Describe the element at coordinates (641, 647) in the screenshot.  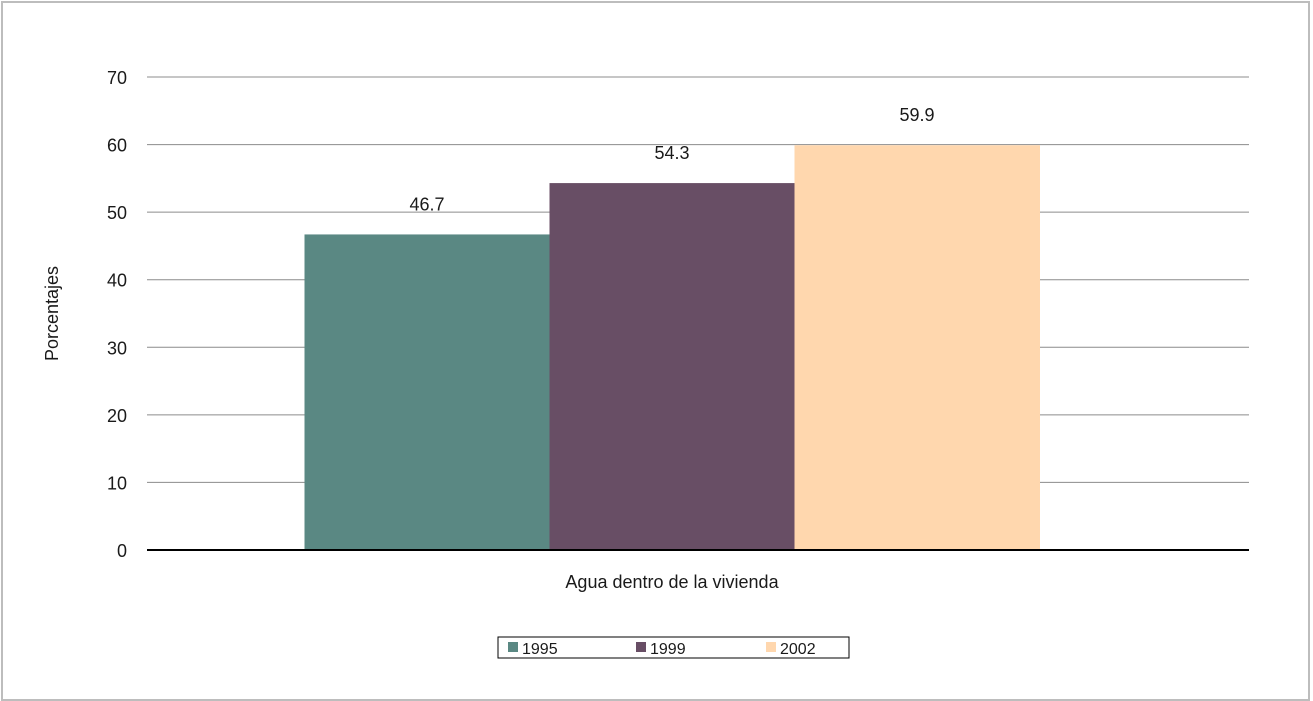
I see `legend-swatch-1999` at that location.